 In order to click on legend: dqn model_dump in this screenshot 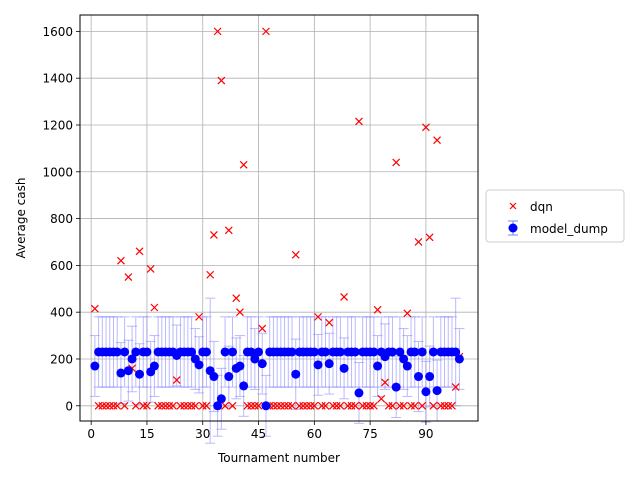, I will do `click(555, 216)`.